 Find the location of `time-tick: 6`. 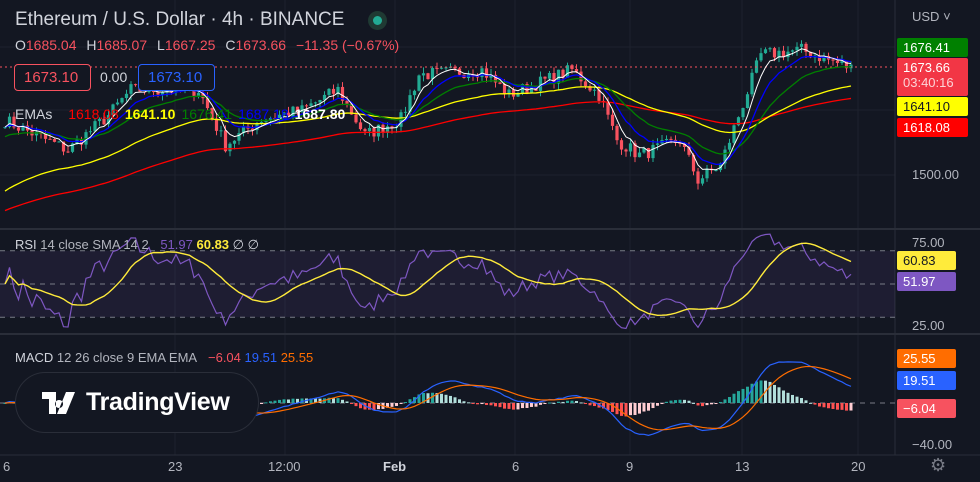

time-tick: 6 is located at coordinates (7, 466).